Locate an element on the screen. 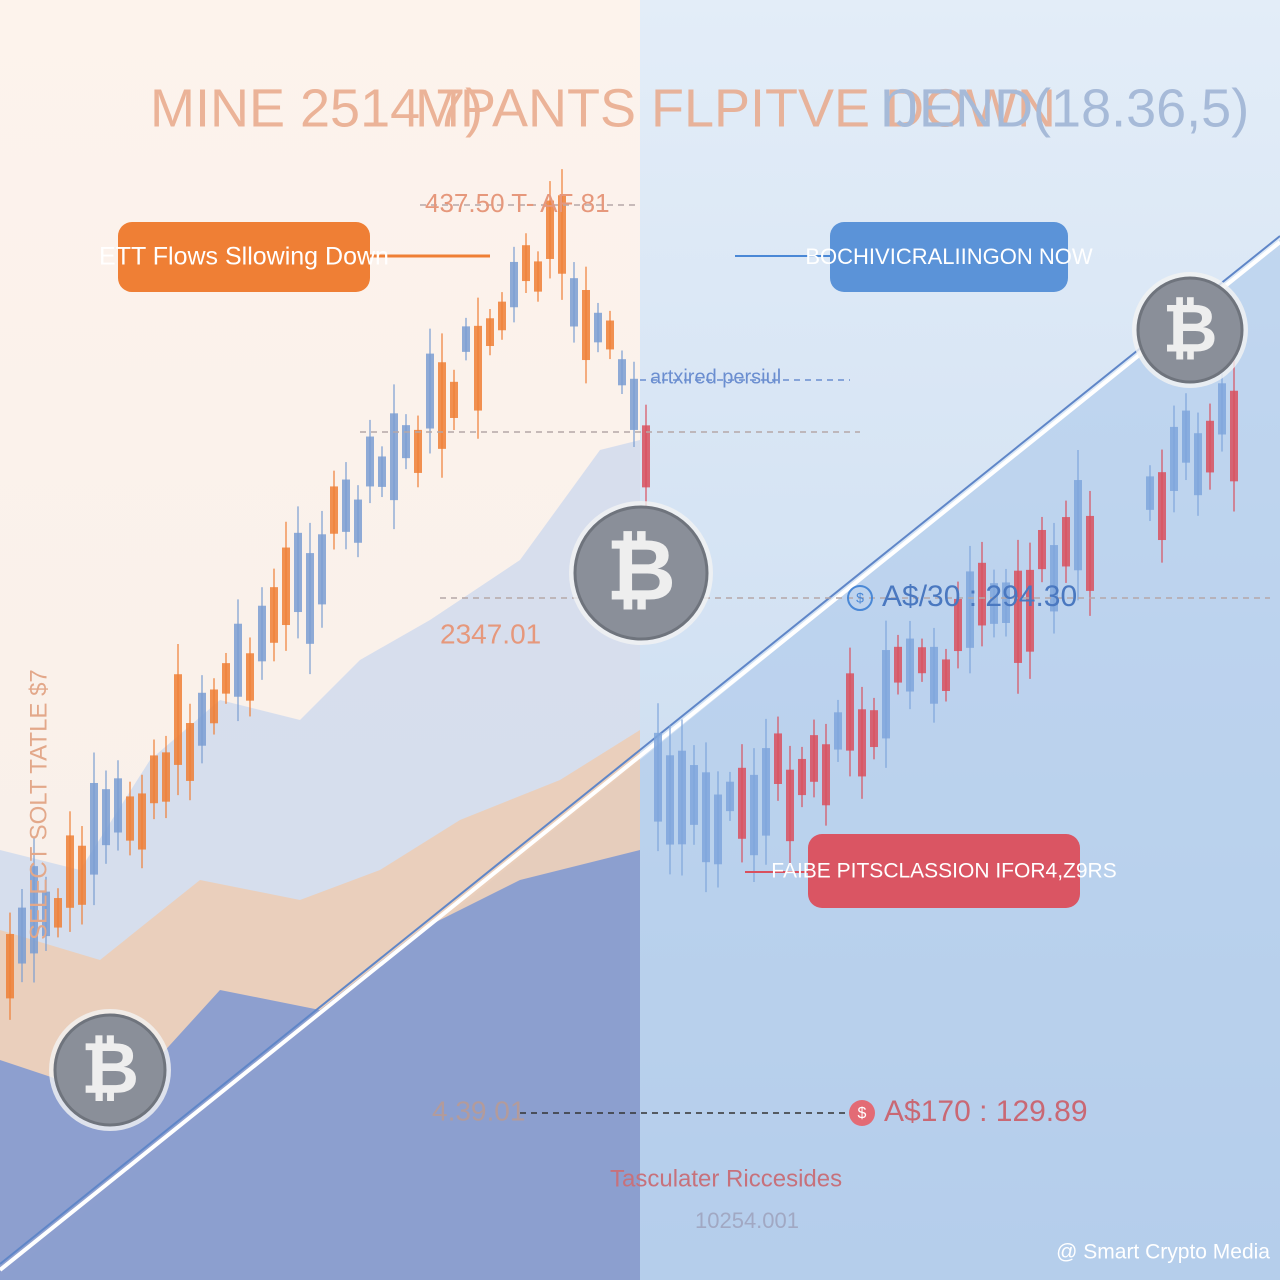  readout-text: A$/30 : 294.30 is located at coordinates (979, 596).